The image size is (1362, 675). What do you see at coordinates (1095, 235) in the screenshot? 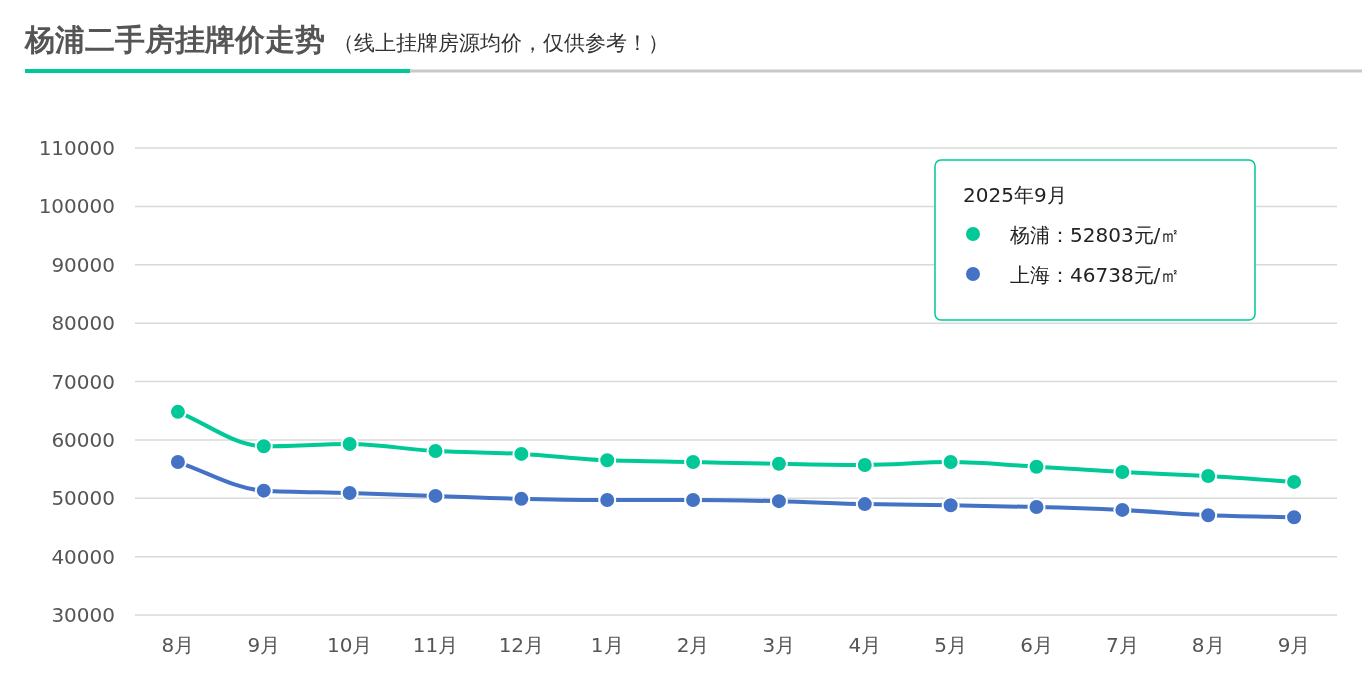
I see `annotation: 杨浦：52803元/㎡` at bounding box center [1095, 235].